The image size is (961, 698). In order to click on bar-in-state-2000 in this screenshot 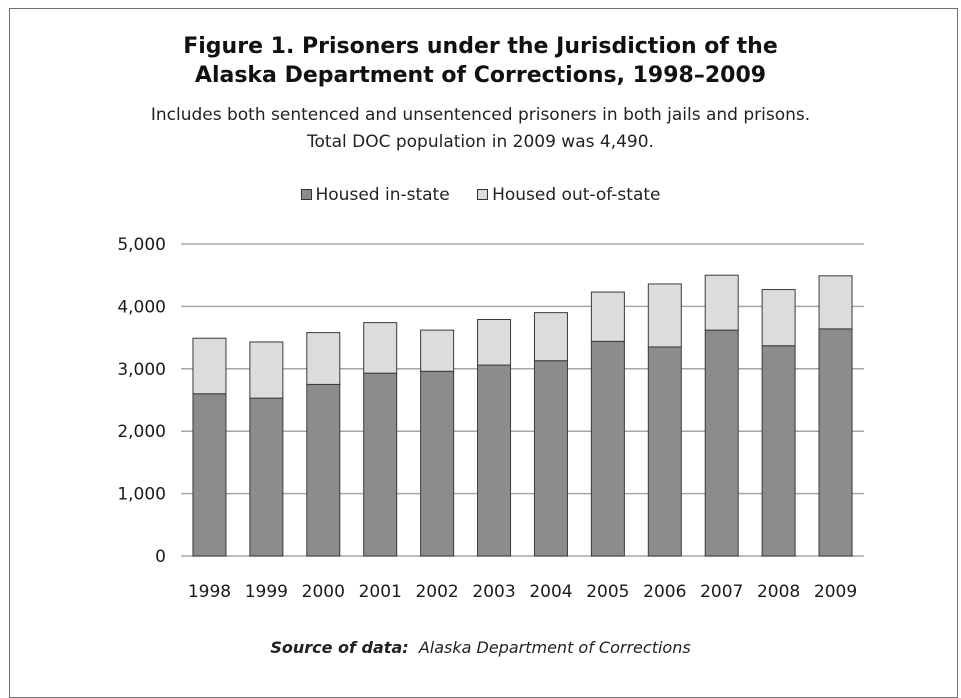, I will do `click(323, 470)`.